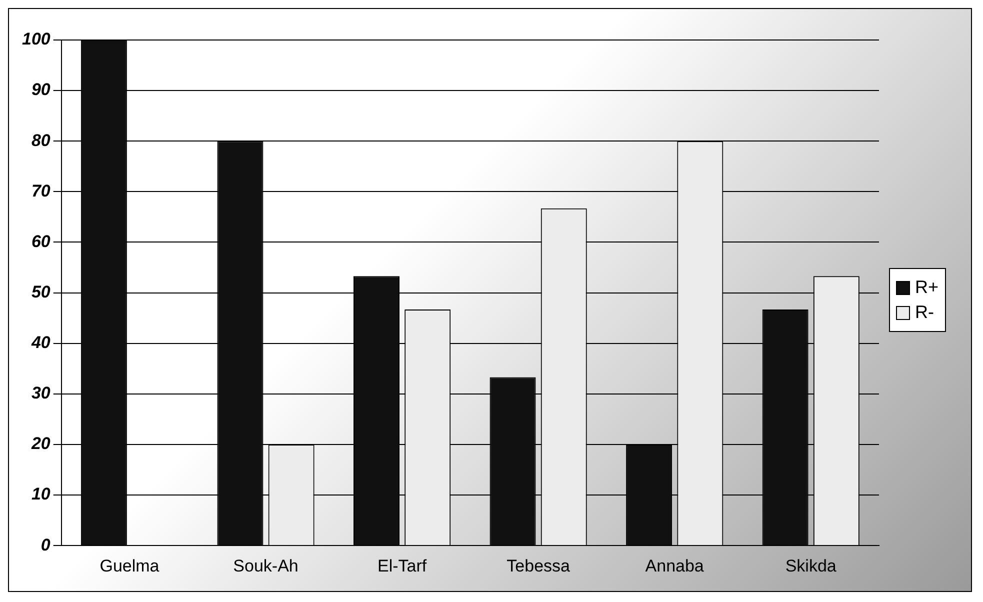 This screenshot has width=983, height=602. Describe the element at coordinates (41, 190) in the screenshot. I see `y-tick-label: 70` at that location.